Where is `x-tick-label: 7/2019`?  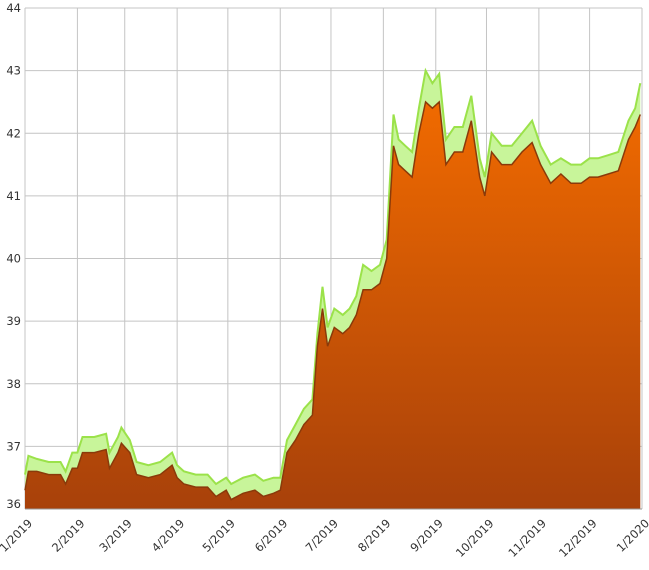
x-tick-label: 7/2019 is located at coordinates (322, 535).